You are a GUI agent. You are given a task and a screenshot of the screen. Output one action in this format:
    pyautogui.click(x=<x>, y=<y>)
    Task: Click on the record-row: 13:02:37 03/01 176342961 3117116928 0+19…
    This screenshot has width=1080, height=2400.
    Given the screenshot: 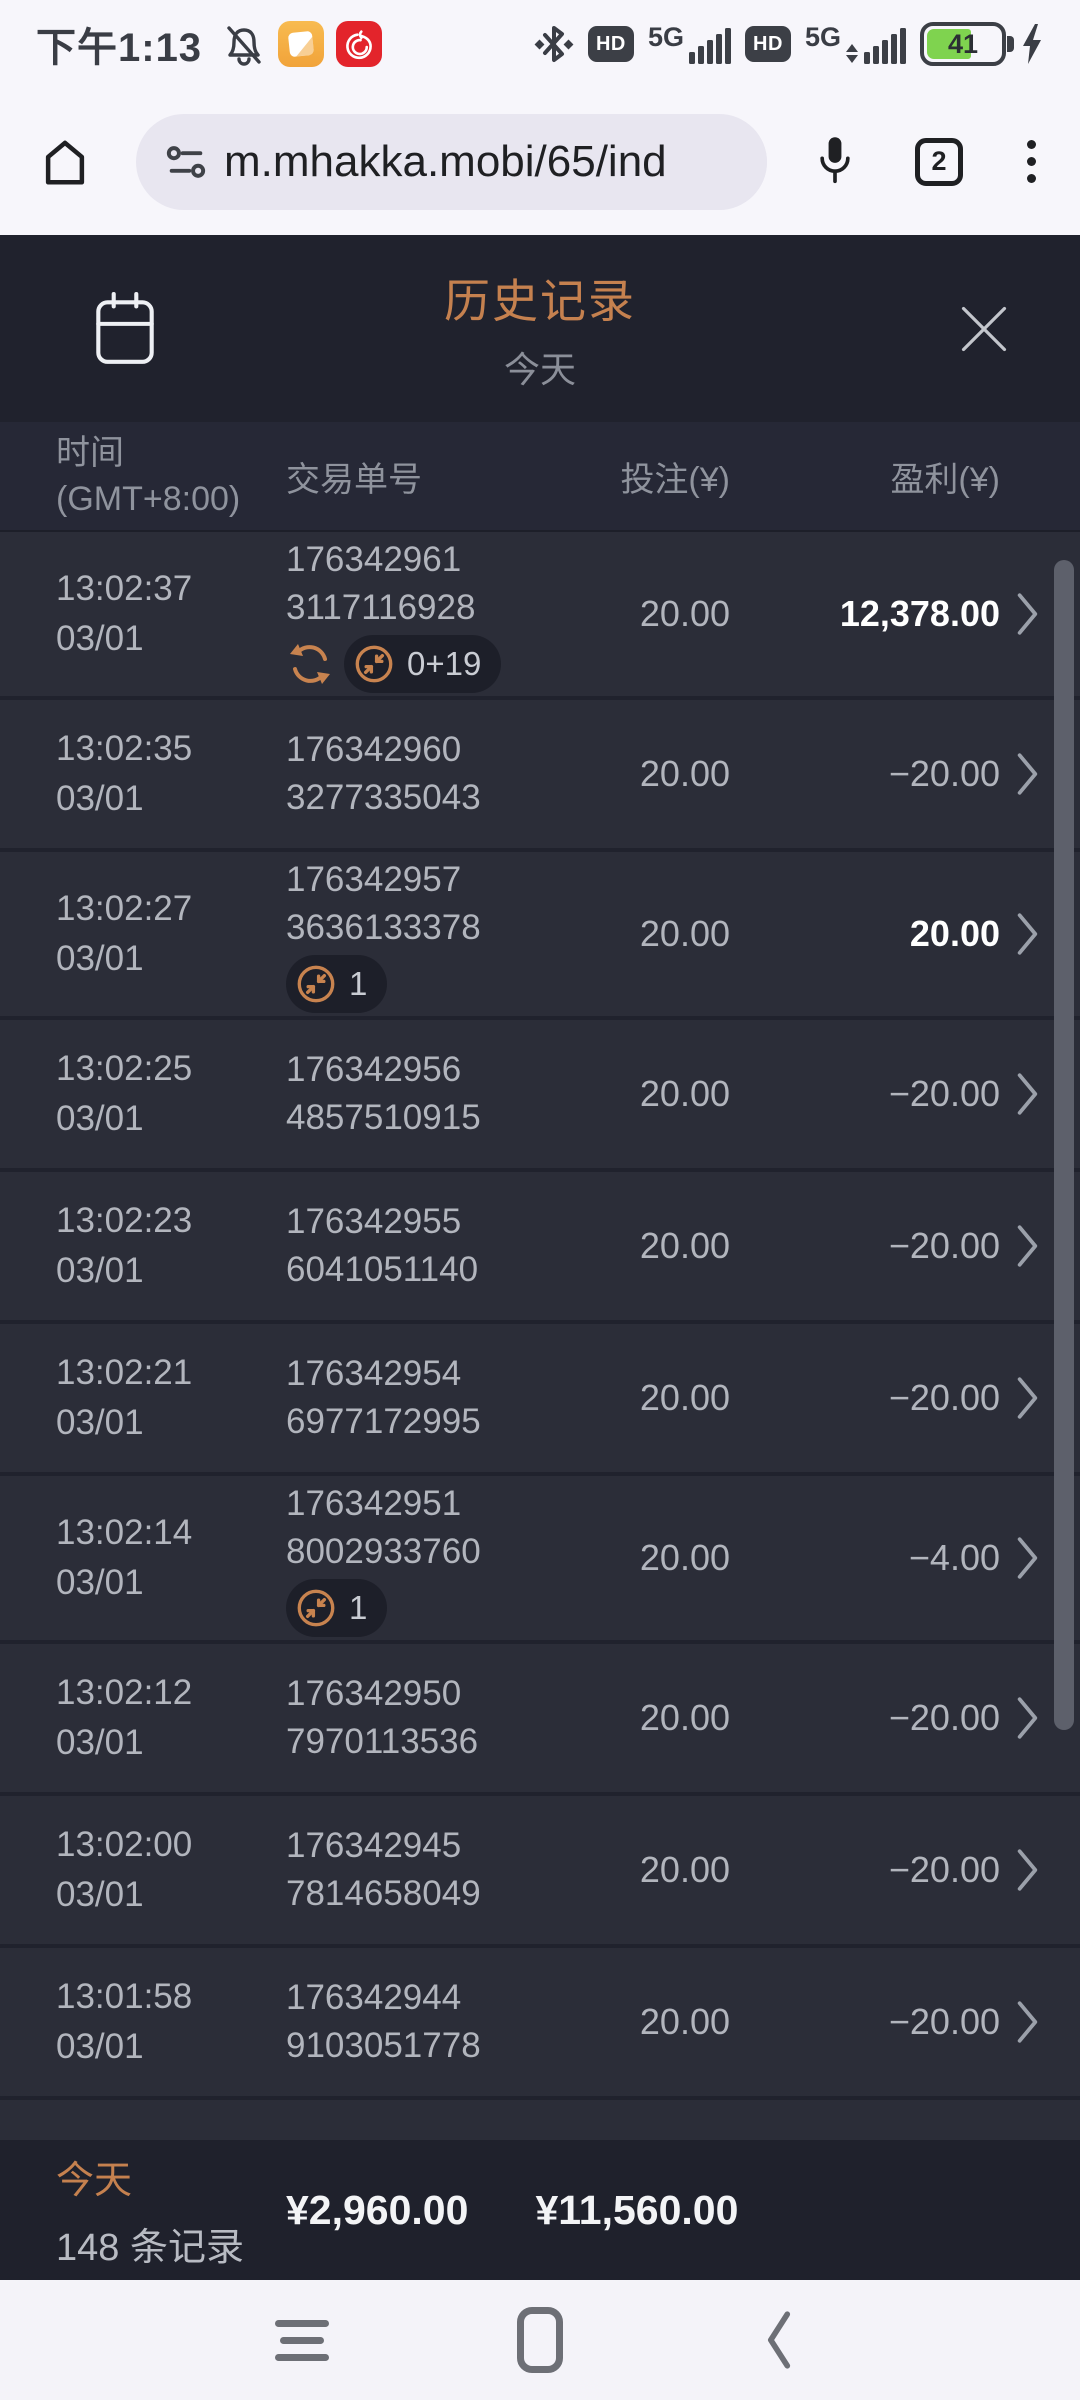 What is the action you would take?
    pyautogui.click(x=540, y=616)
    